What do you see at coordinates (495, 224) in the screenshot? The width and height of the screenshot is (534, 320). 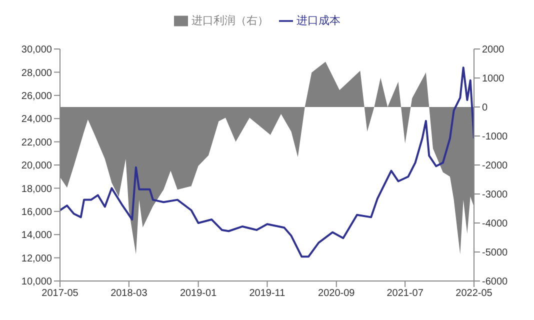 I see `y2-tick-label: -4000` at bounding box center [495, 224].